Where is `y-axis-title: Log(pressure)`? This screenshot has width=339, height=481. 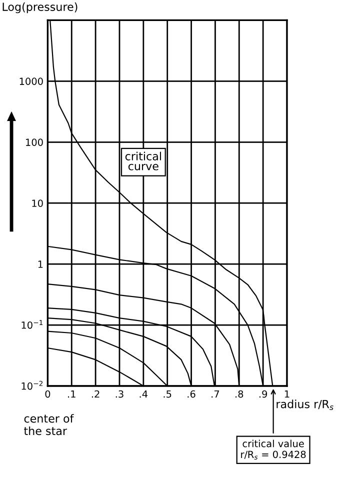 y-axis-title: Log(pressure) is located at coordinates (40, 8).